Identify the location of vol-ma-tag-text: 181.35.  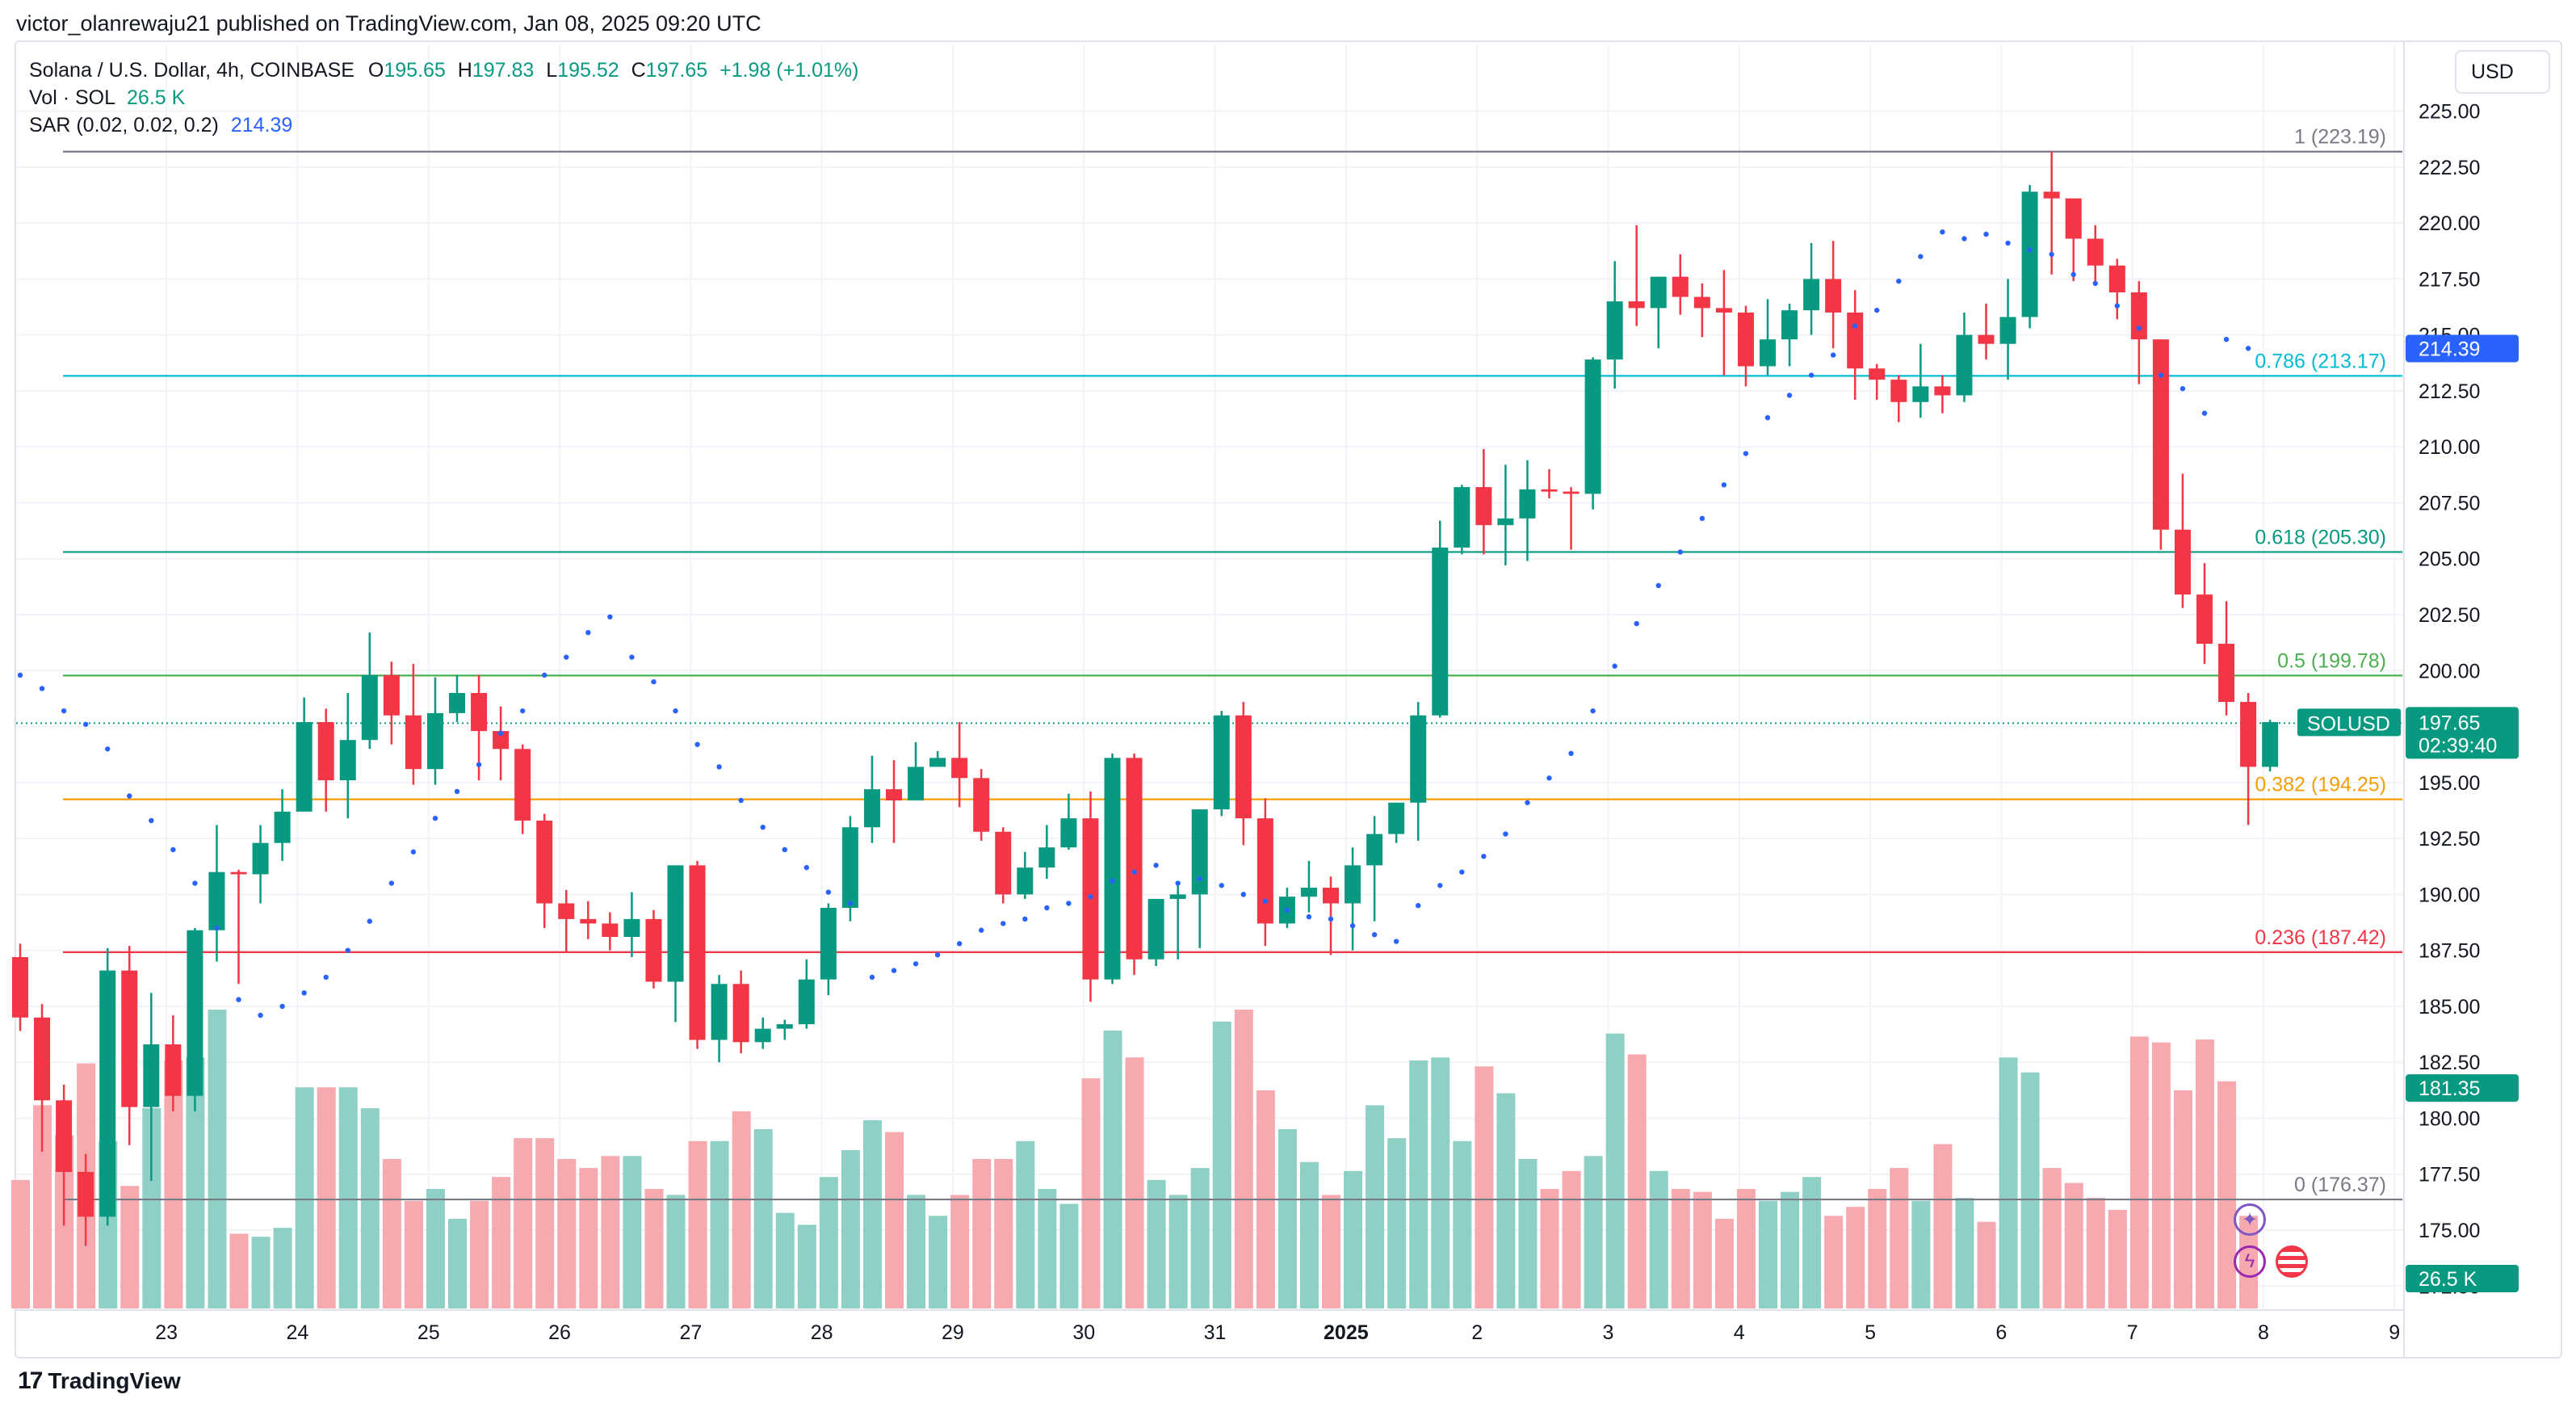
(2449, 1088).